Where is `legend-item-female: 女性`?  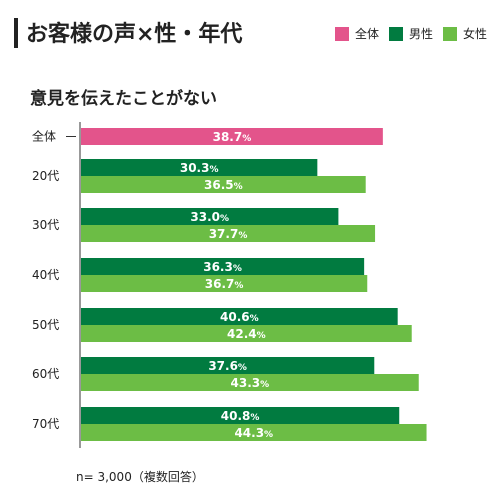 legend-item-female: 女性 is located at coordinates (464, 33).